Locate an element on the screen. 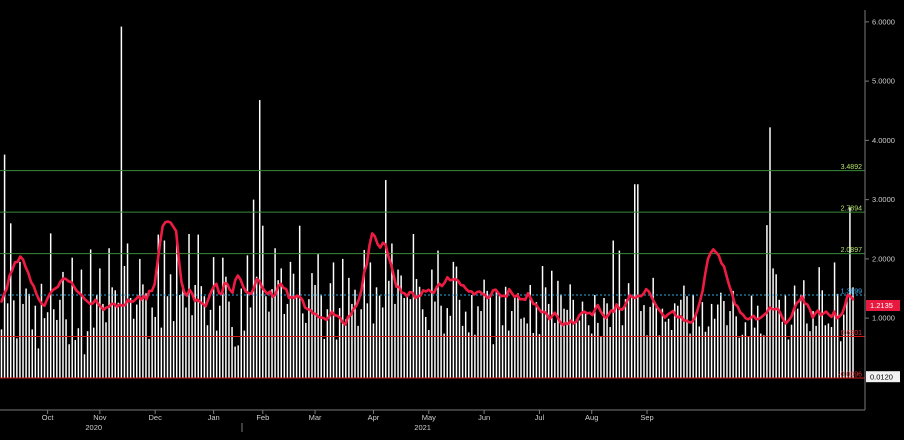 This screenshot has height=440, width=904. value-badge-label: 0.0120 is located at coordinates (881, 376).